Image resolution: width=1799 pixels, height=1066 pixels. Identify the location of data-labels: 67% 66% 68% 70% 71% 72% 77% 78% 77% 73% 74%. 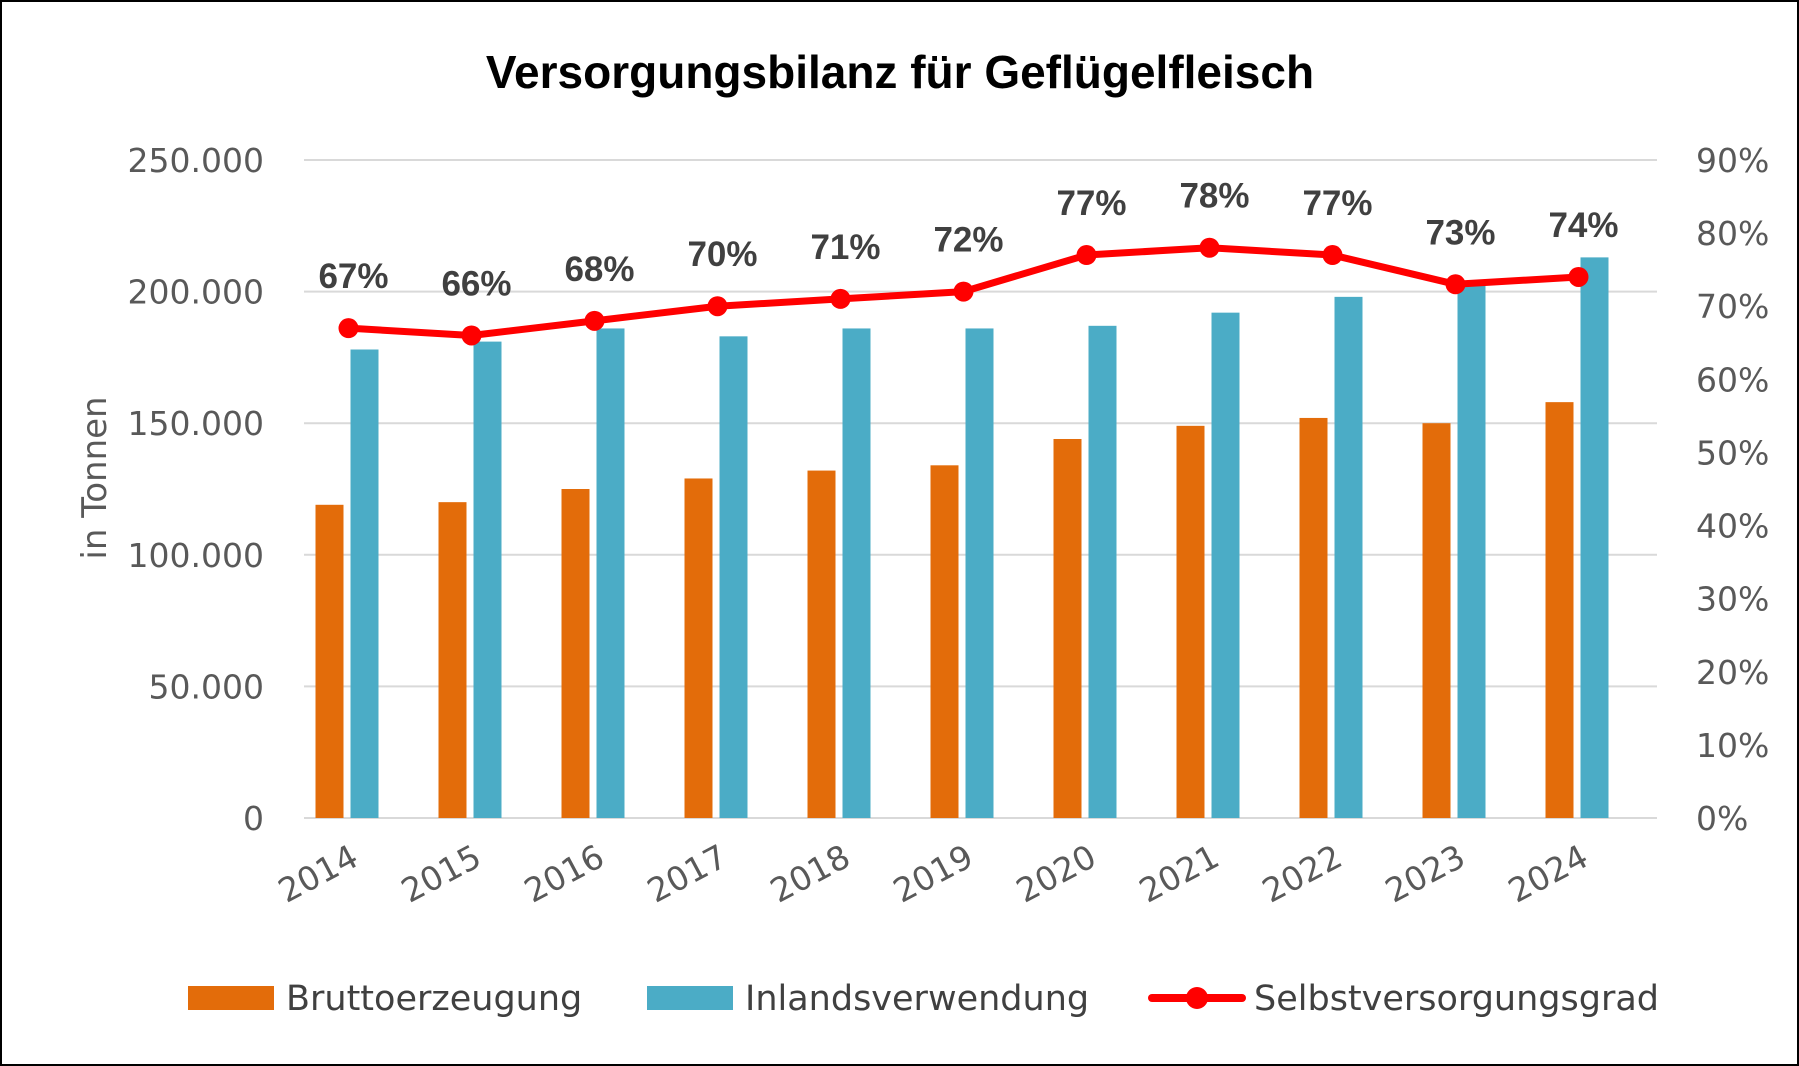
(968, 240).